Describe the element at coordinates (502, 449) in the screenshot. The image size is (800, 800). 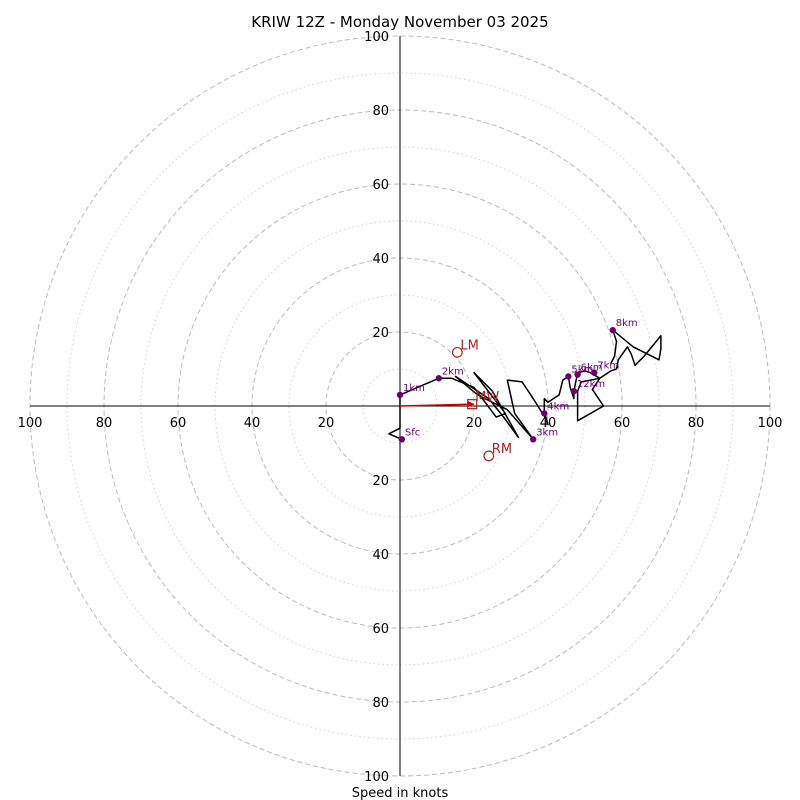
I see `storm-label-RM: RM` at that location.